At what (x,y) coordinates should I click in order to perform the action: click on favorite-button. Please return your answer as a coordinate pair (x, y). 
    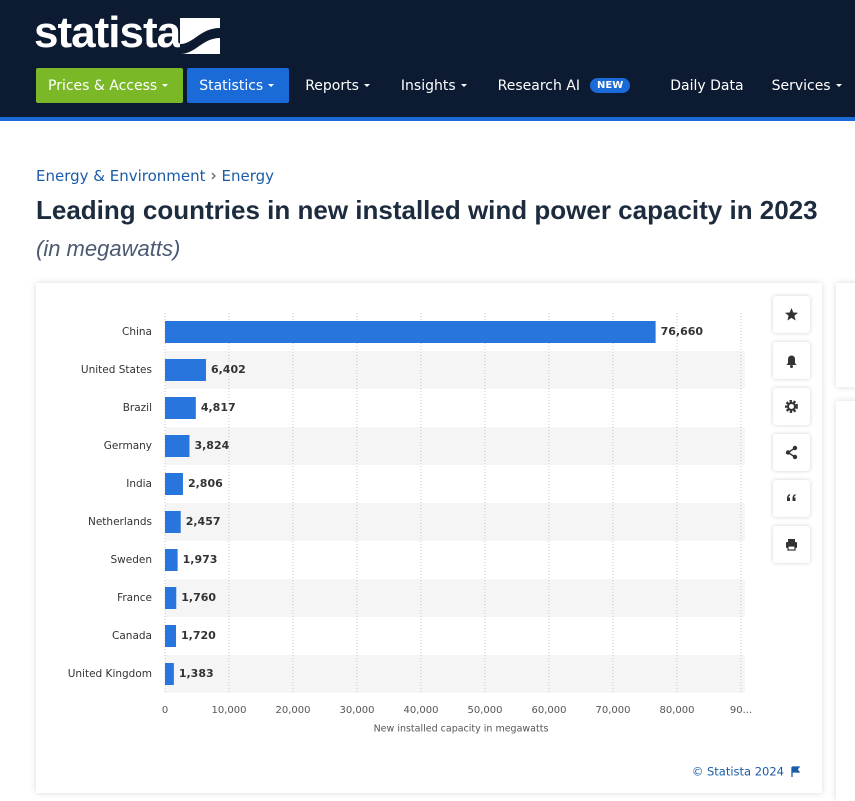
    Looking at the image, I should click on (791, 314).